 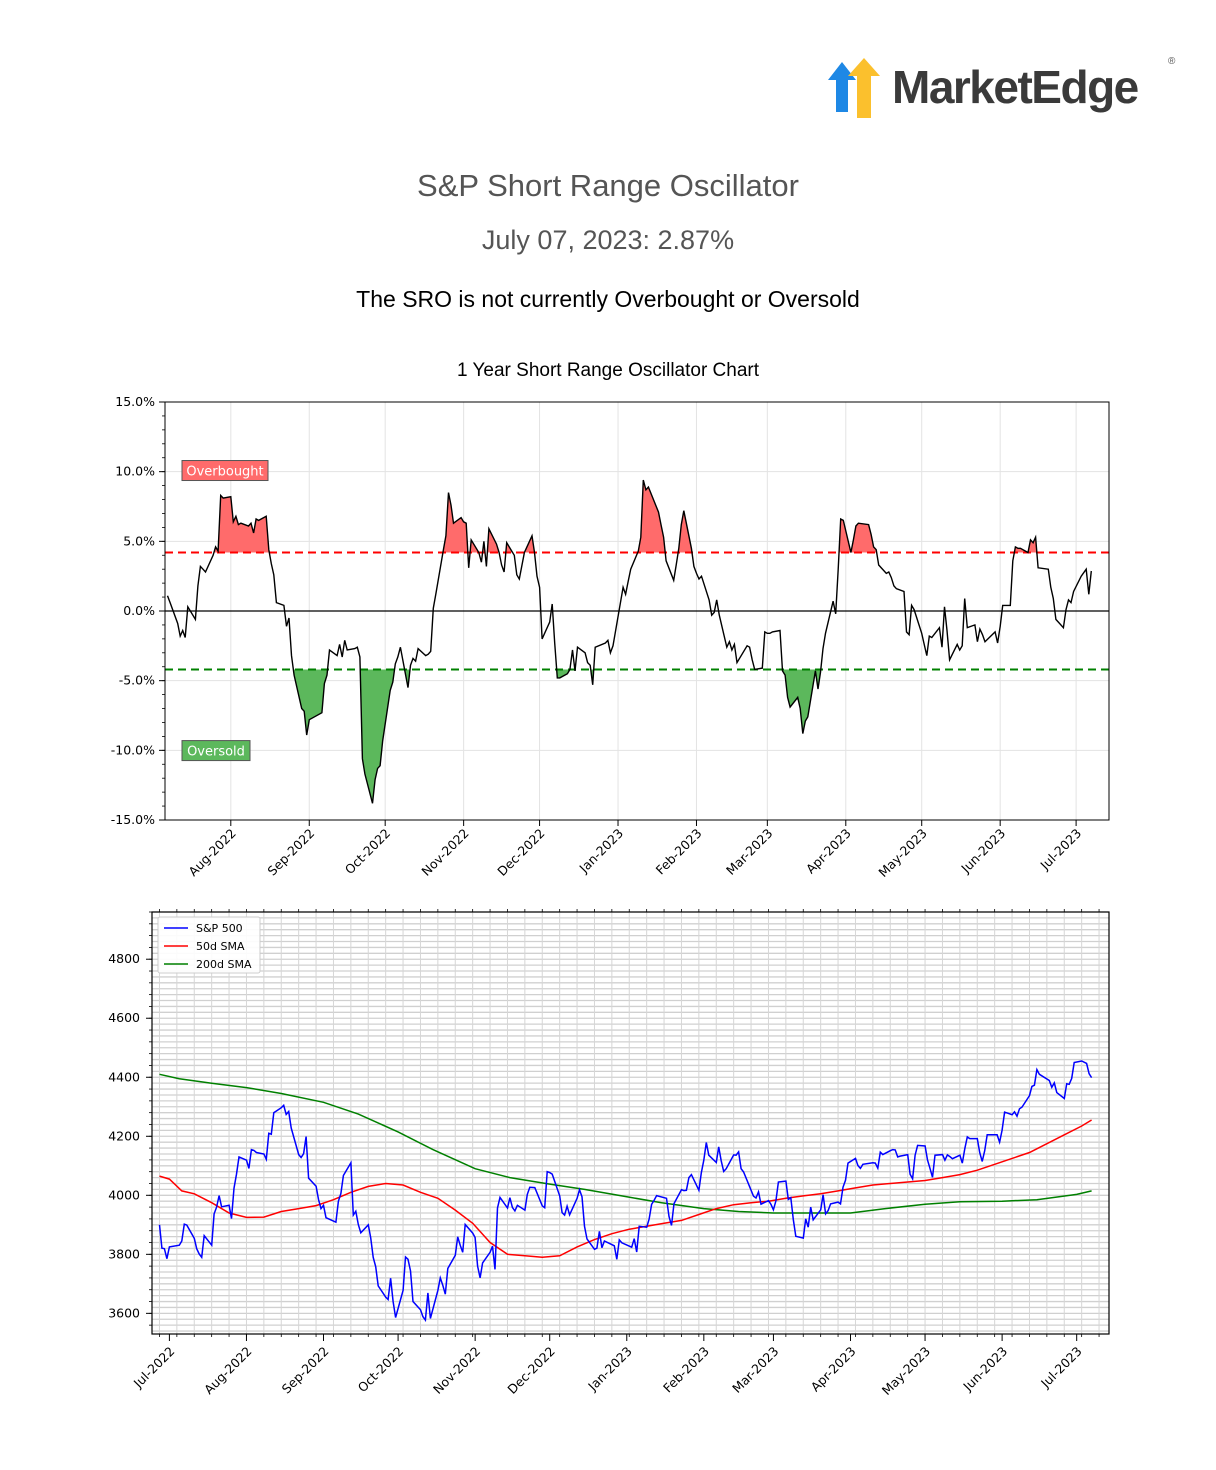 I want to click on sma200-line, so click(x=625, y=1143).